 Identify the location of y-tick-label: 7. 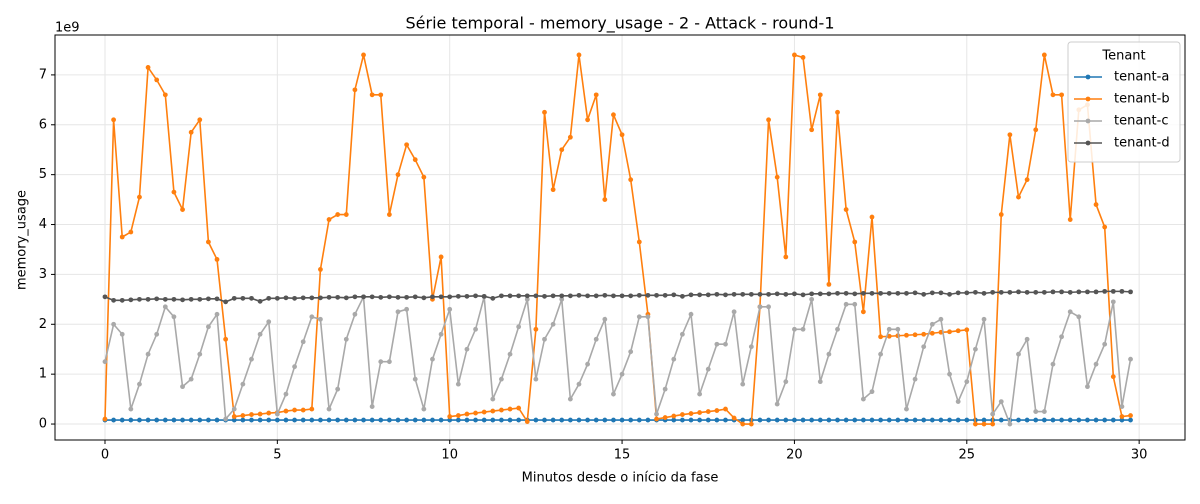
(43, 74).